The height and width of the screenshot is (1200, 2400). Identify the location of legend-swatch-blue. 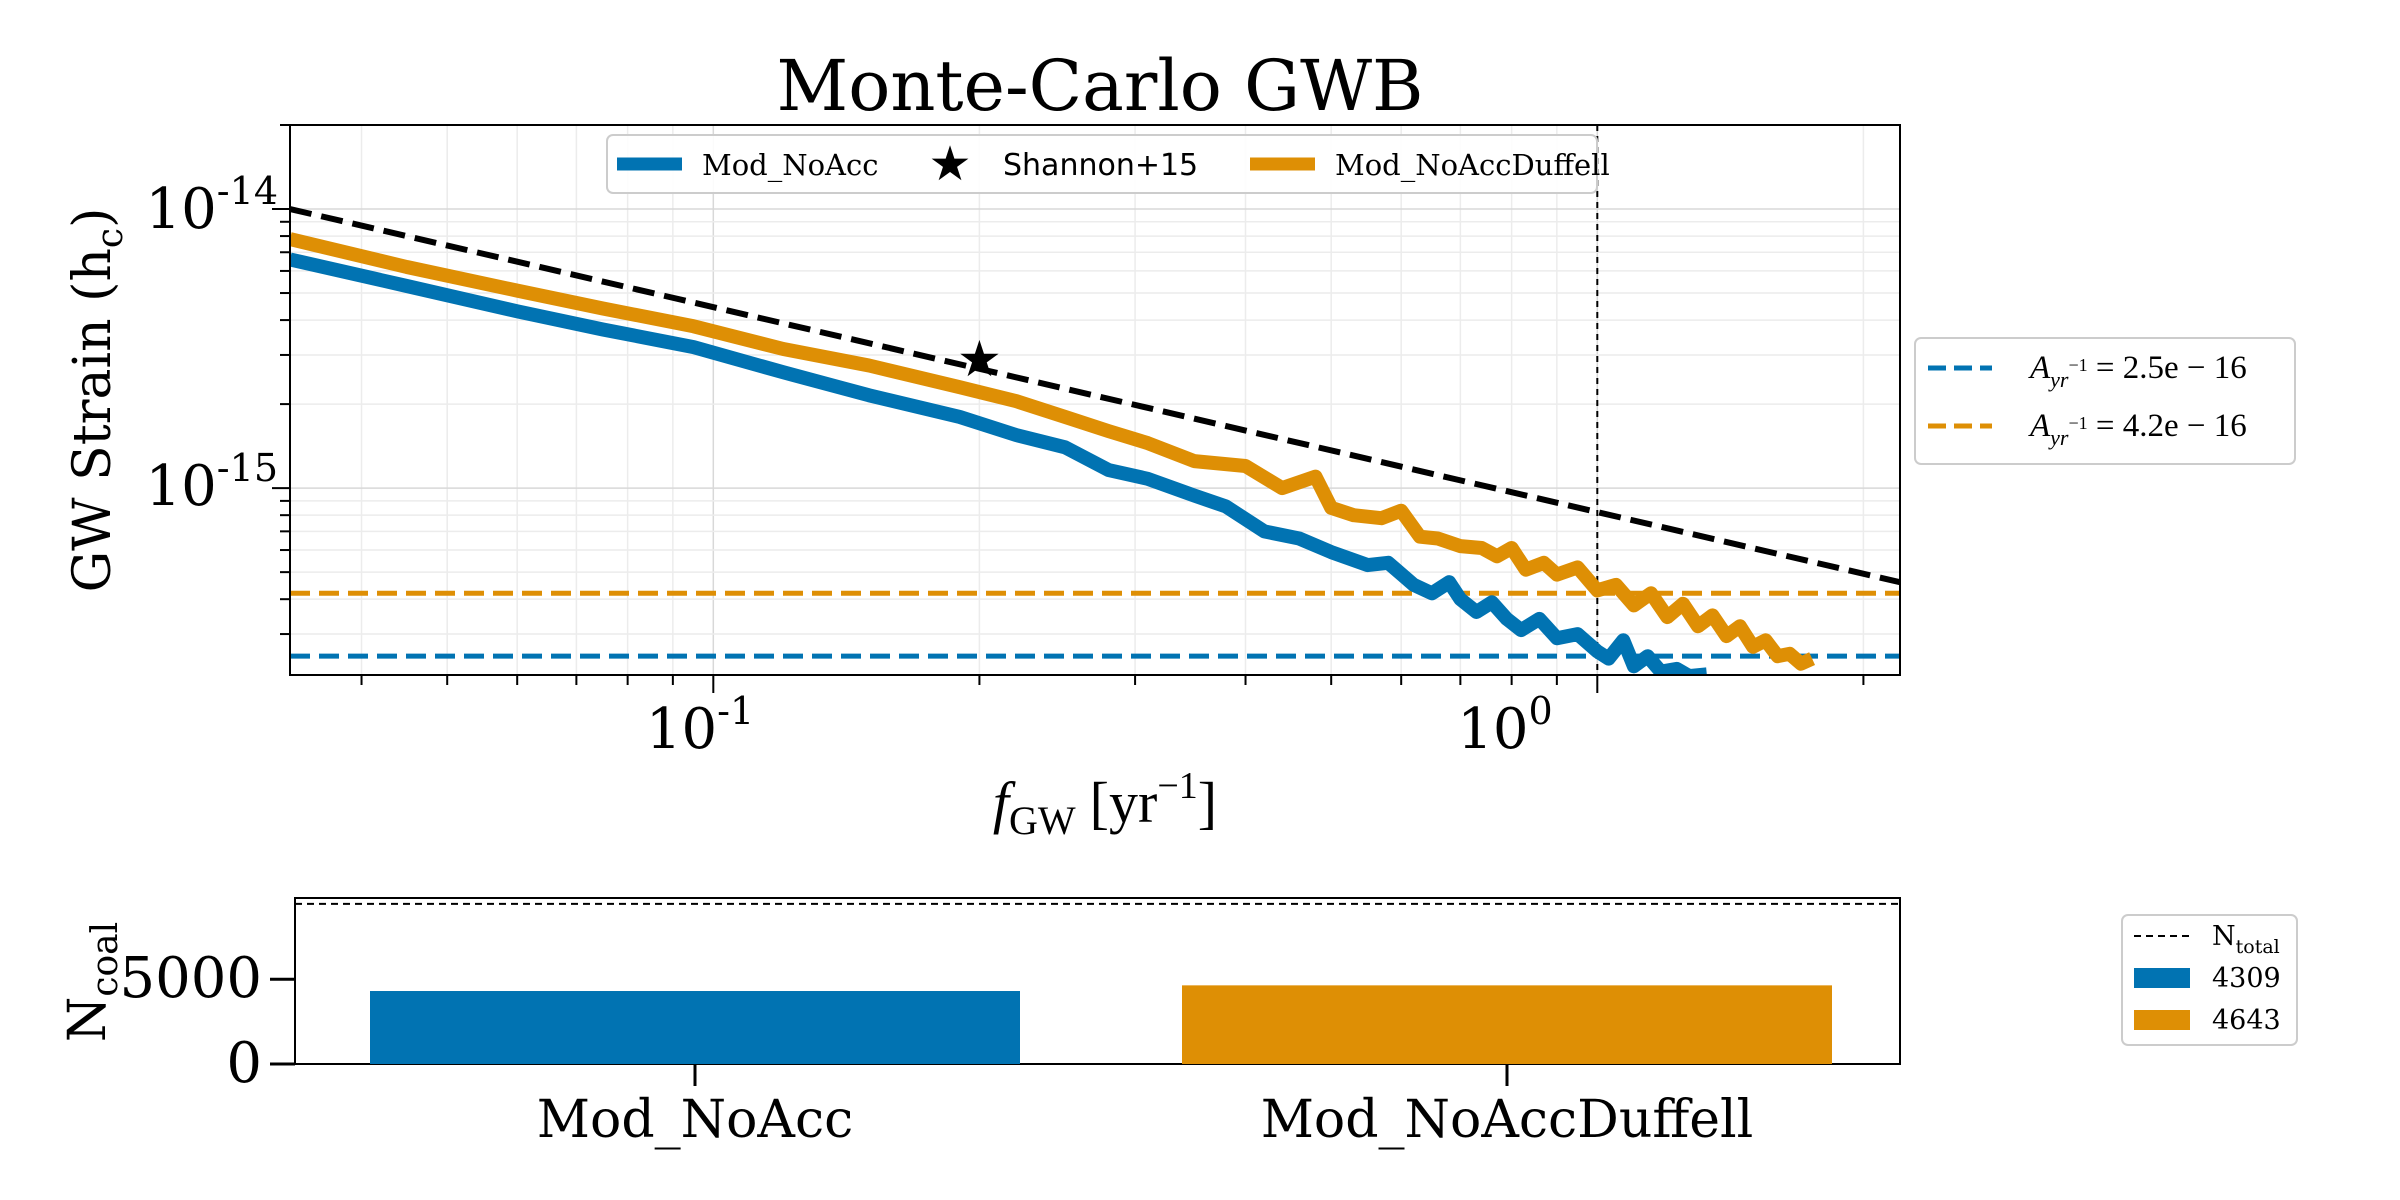
(2162, 978).